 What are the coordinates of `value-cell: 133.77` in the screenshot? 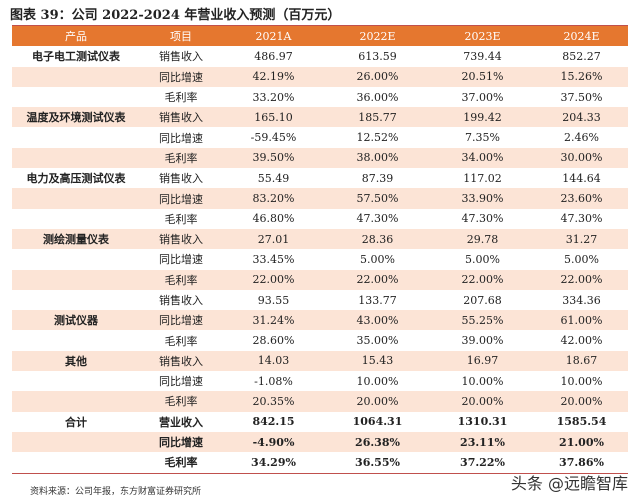 It's located at (377, 300).